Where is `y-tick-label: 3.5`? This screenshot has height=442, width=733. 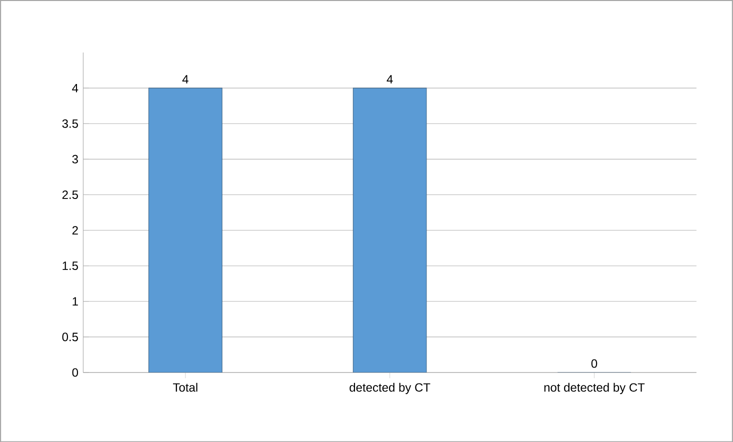
y-tick-label: 3.5 is located at coordinates (70, 123).